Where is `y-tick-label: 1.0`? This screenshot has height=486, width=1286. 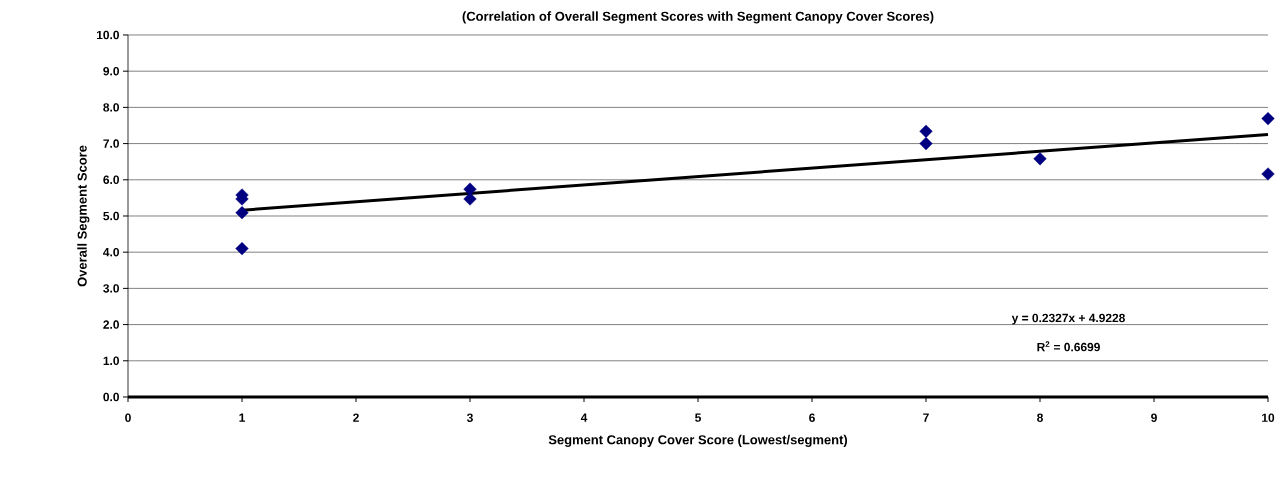 y-tick-label: 1.0 is located at coordinates (111, 361).